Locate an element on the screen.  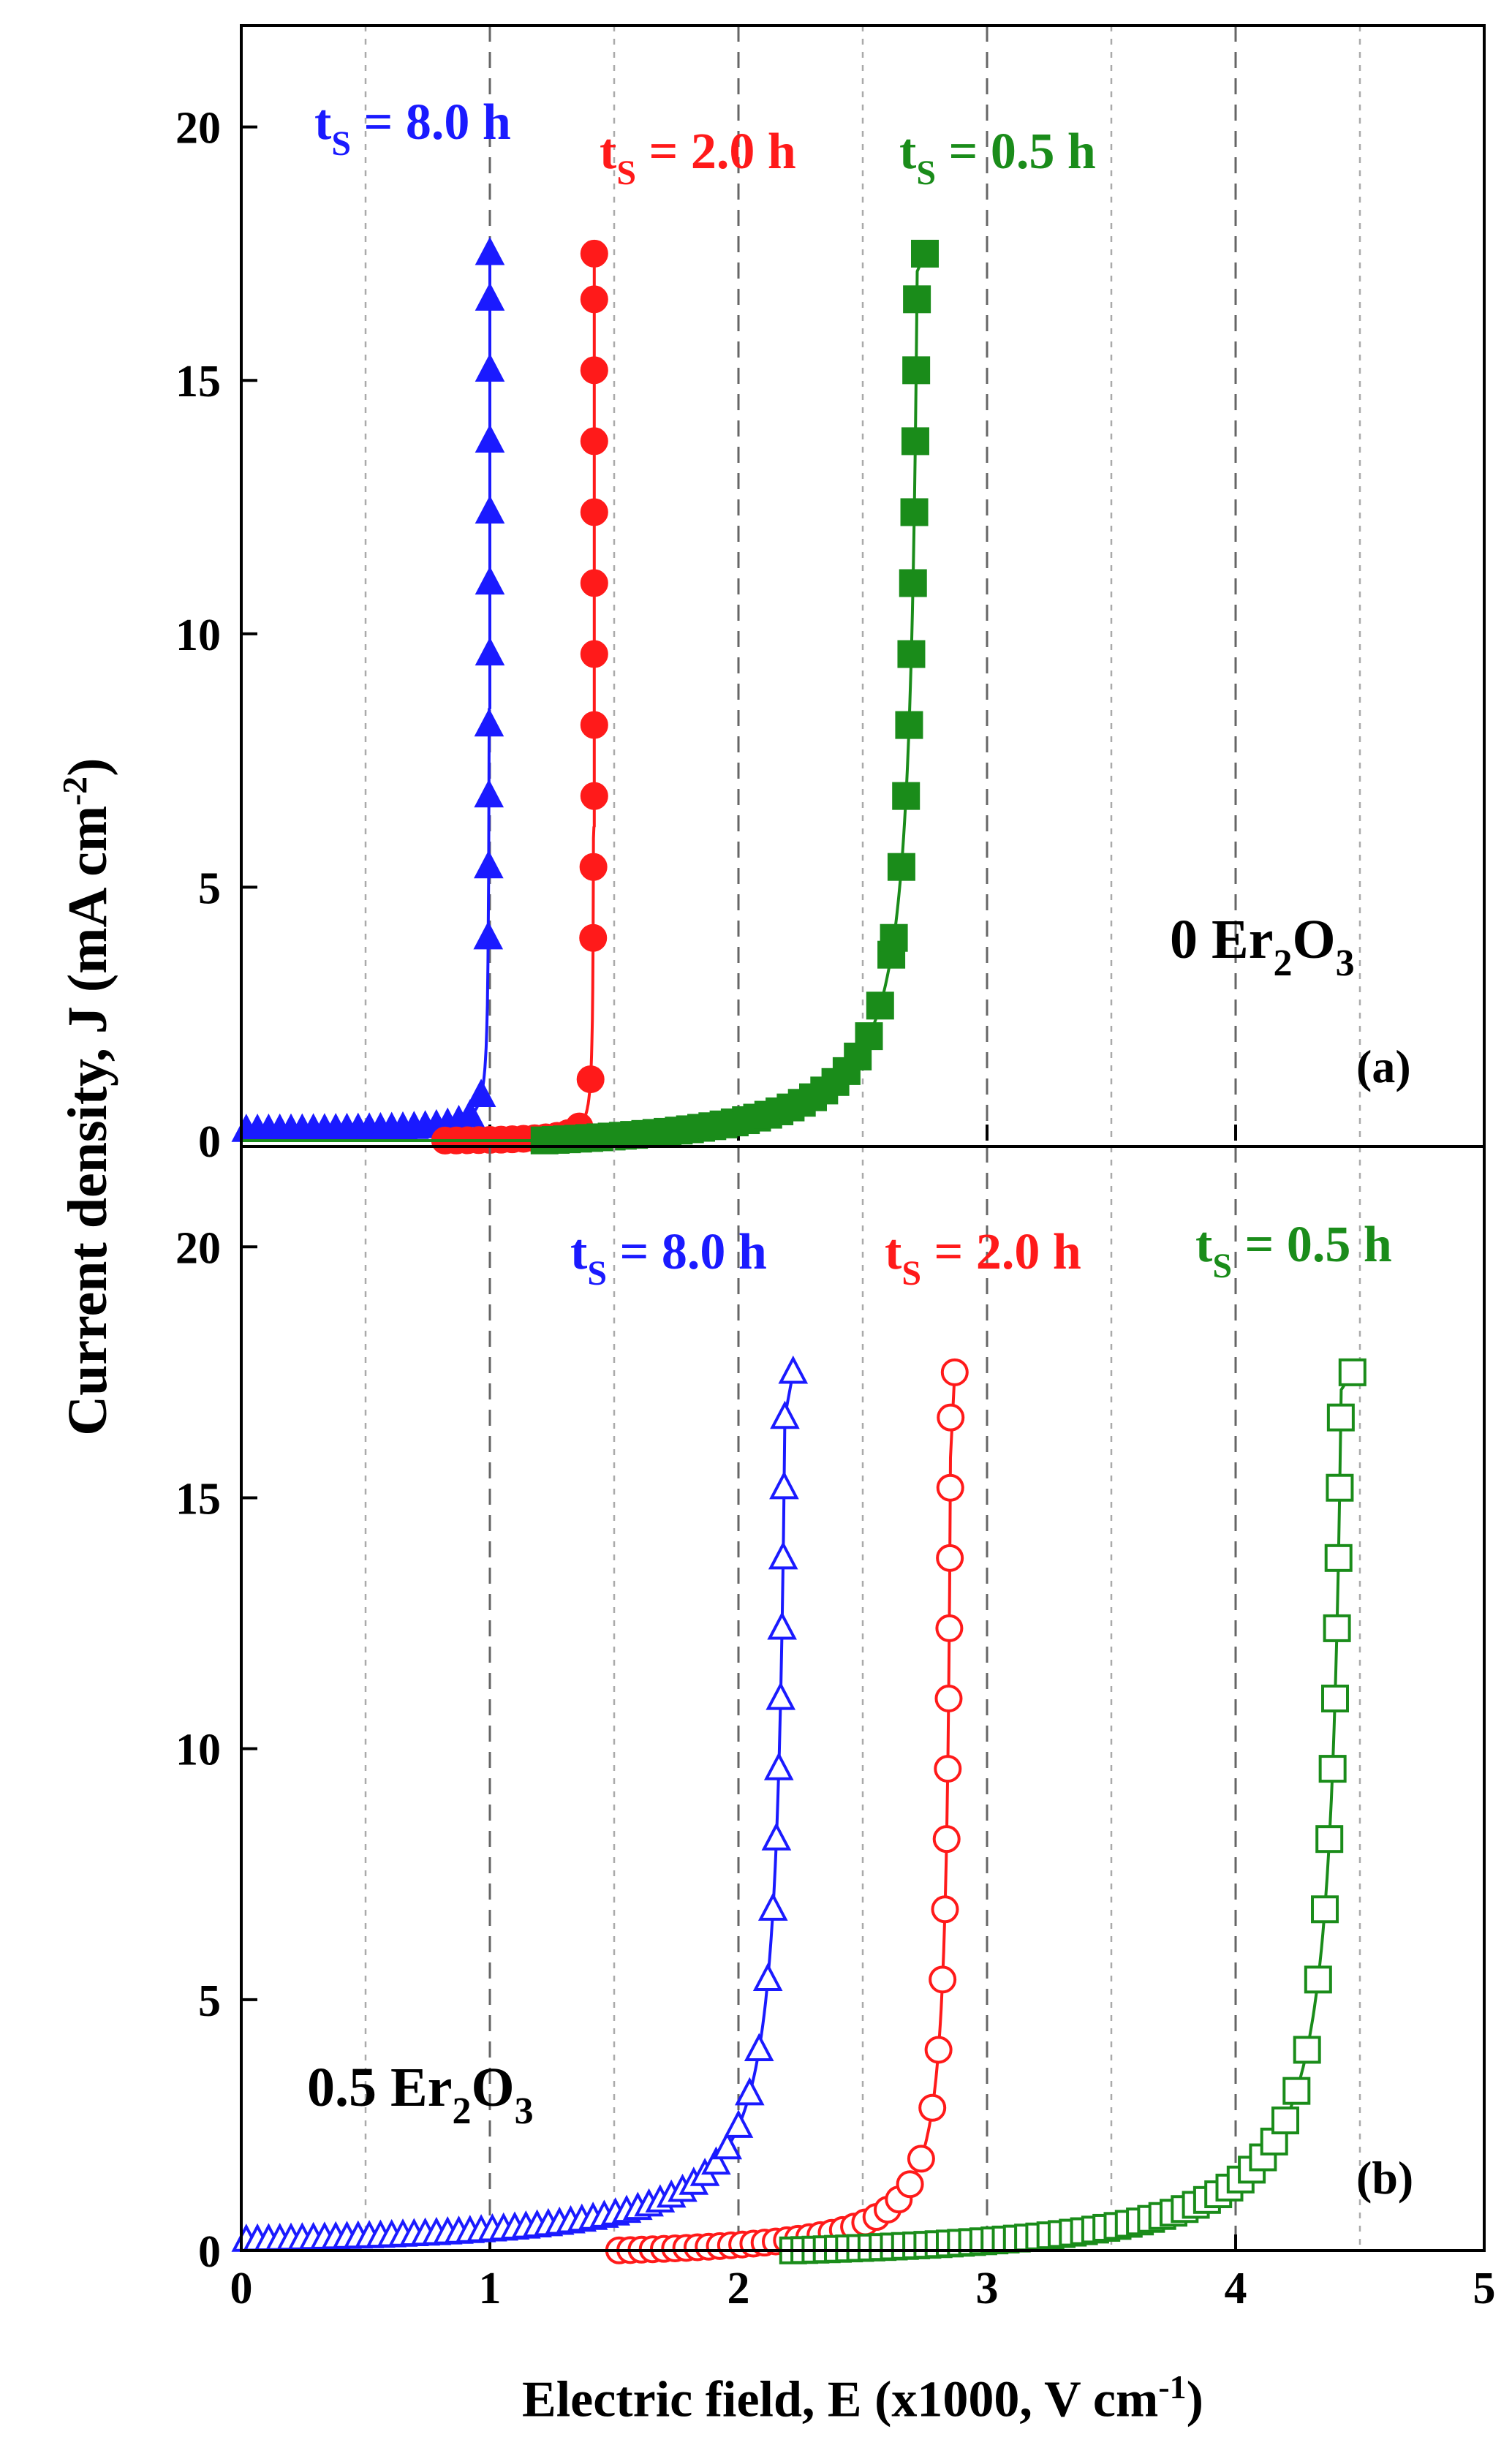
x-axis-label: Electric field, E (x1000, V cm-1) is located at coordinates (862, 2398).